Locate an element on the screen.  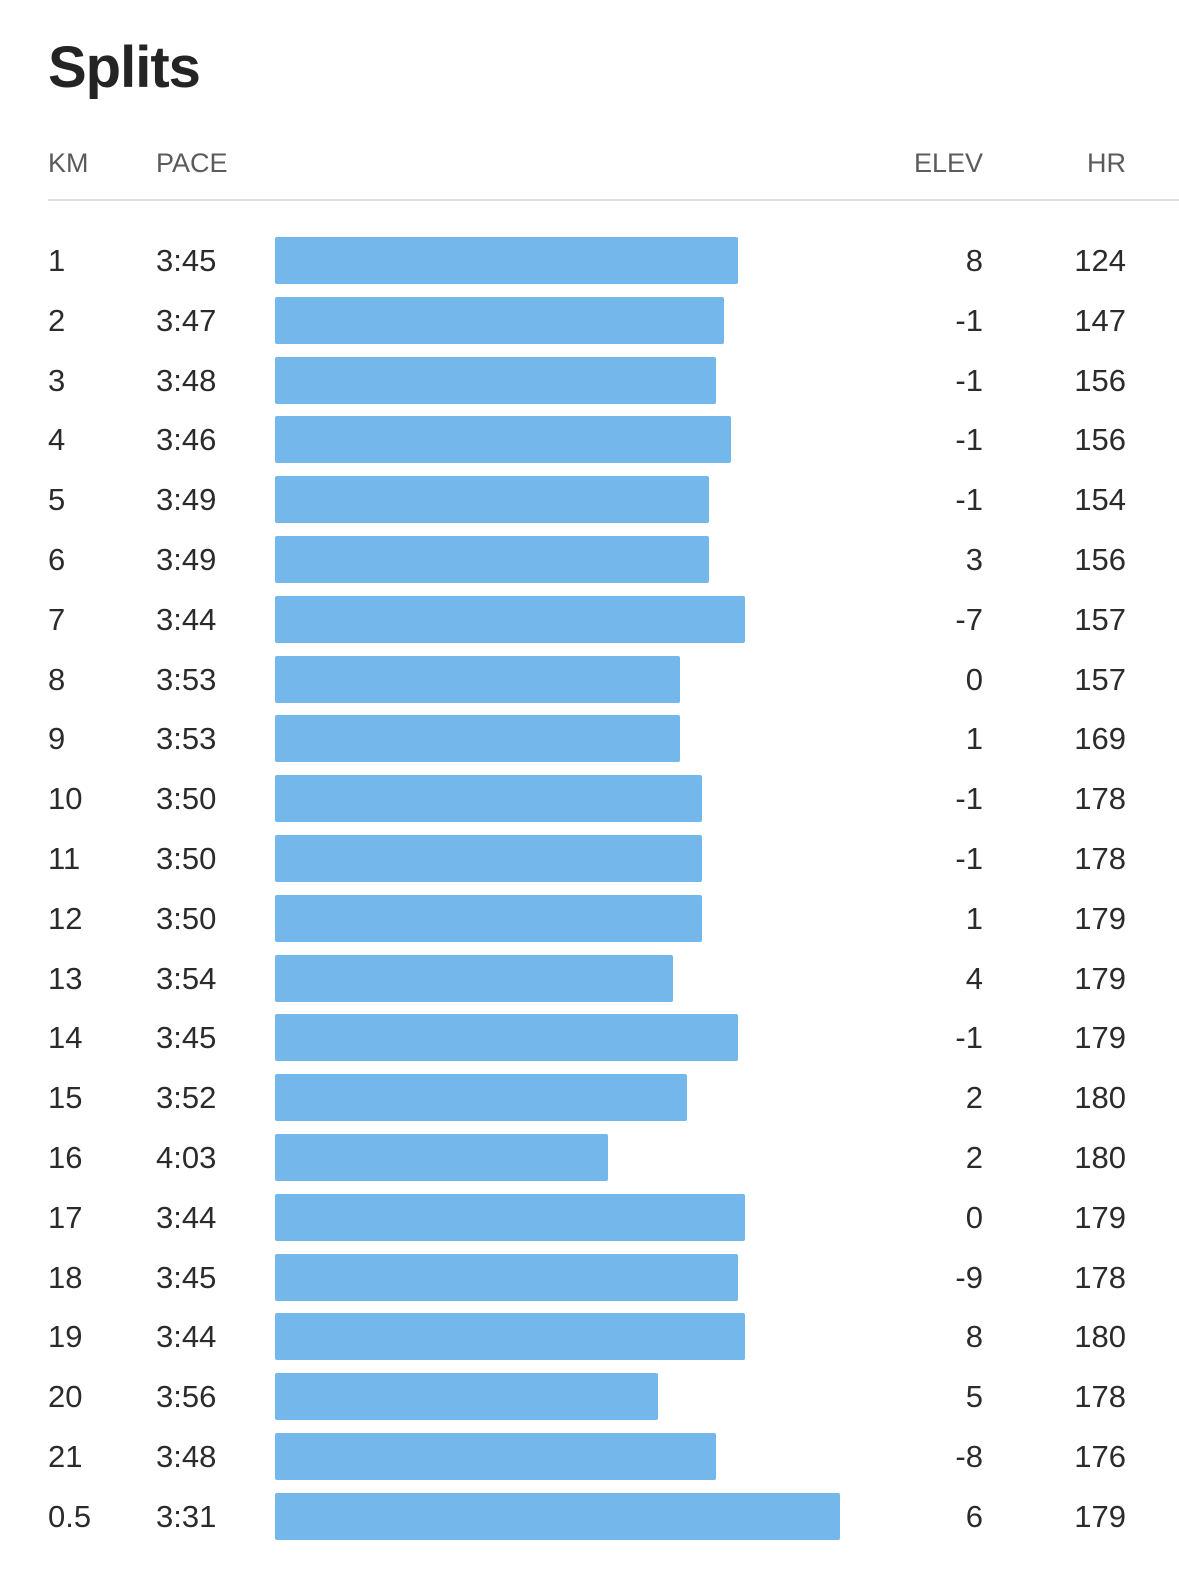
split-pace: 3:52 is located at coordinates (186, 1098).